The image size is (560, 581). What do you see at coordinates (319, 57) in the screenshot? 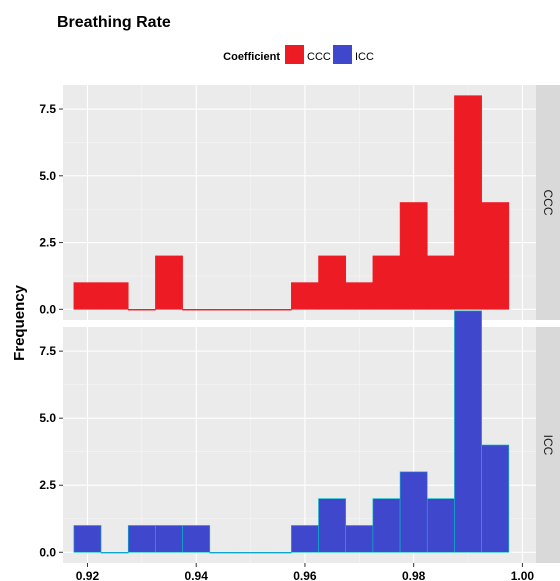
I see `legend-label-ccc: CCC` at bounding box center [319, 57].